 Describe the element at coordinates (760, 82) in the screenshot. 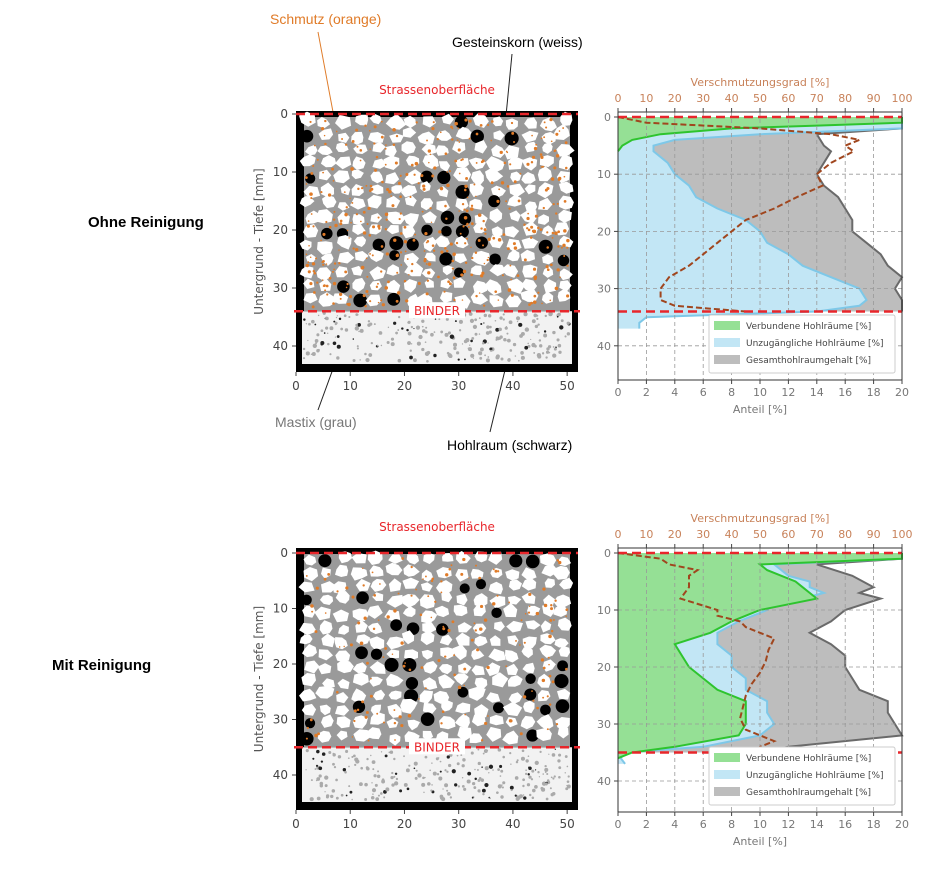

I see `x2-axis-label: Verschmutzungsgrad [%]` at that location.